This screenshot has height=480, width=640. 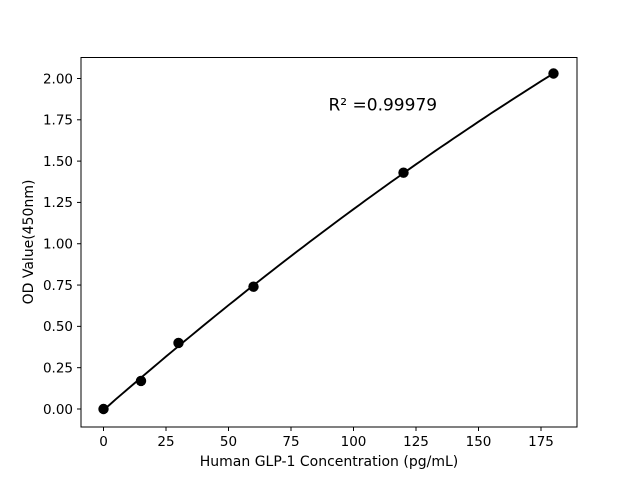 I want to click on y-axis-ticks: 0.00 0.25 0.50 0.75 1.00 1.25 1.50 1.75 2.00, so click(x=62, y=244).